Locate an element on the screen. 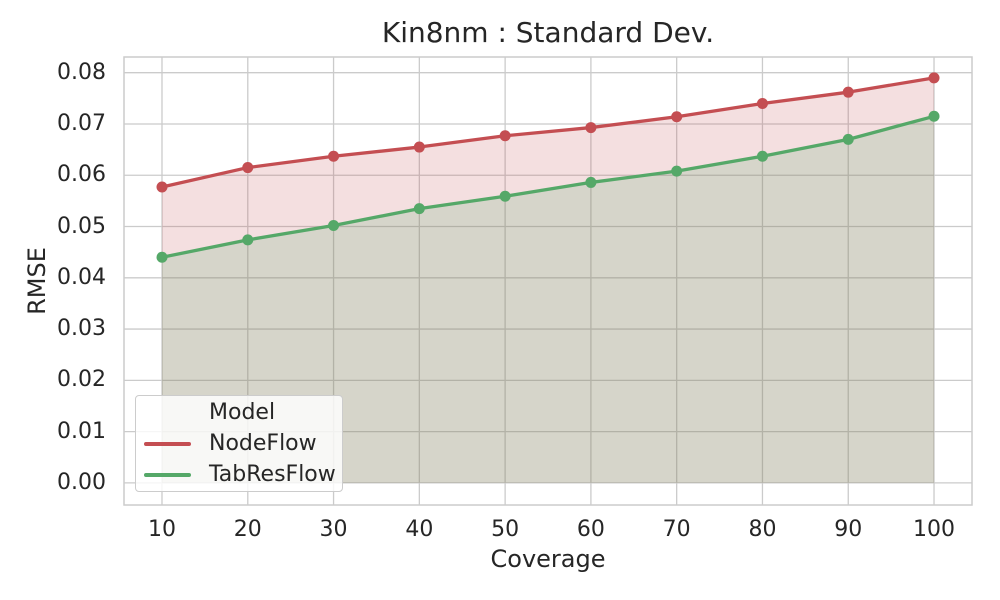 Image resolution: width=1000 pixels, height=600 pixels. x-tick-label: 70 is located at coordinates (676, 529).